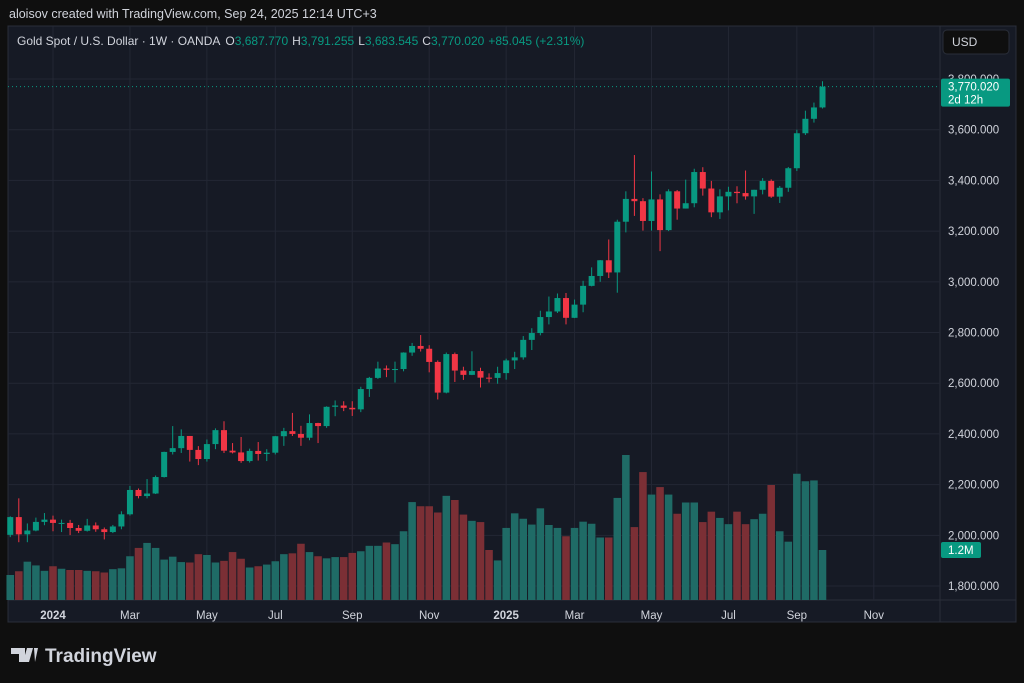 The image size is (1024, 683). What do you see at coordinates (361, 41) in the screenshot?
I see `legend-key: L` at bounding box center [361, 41].